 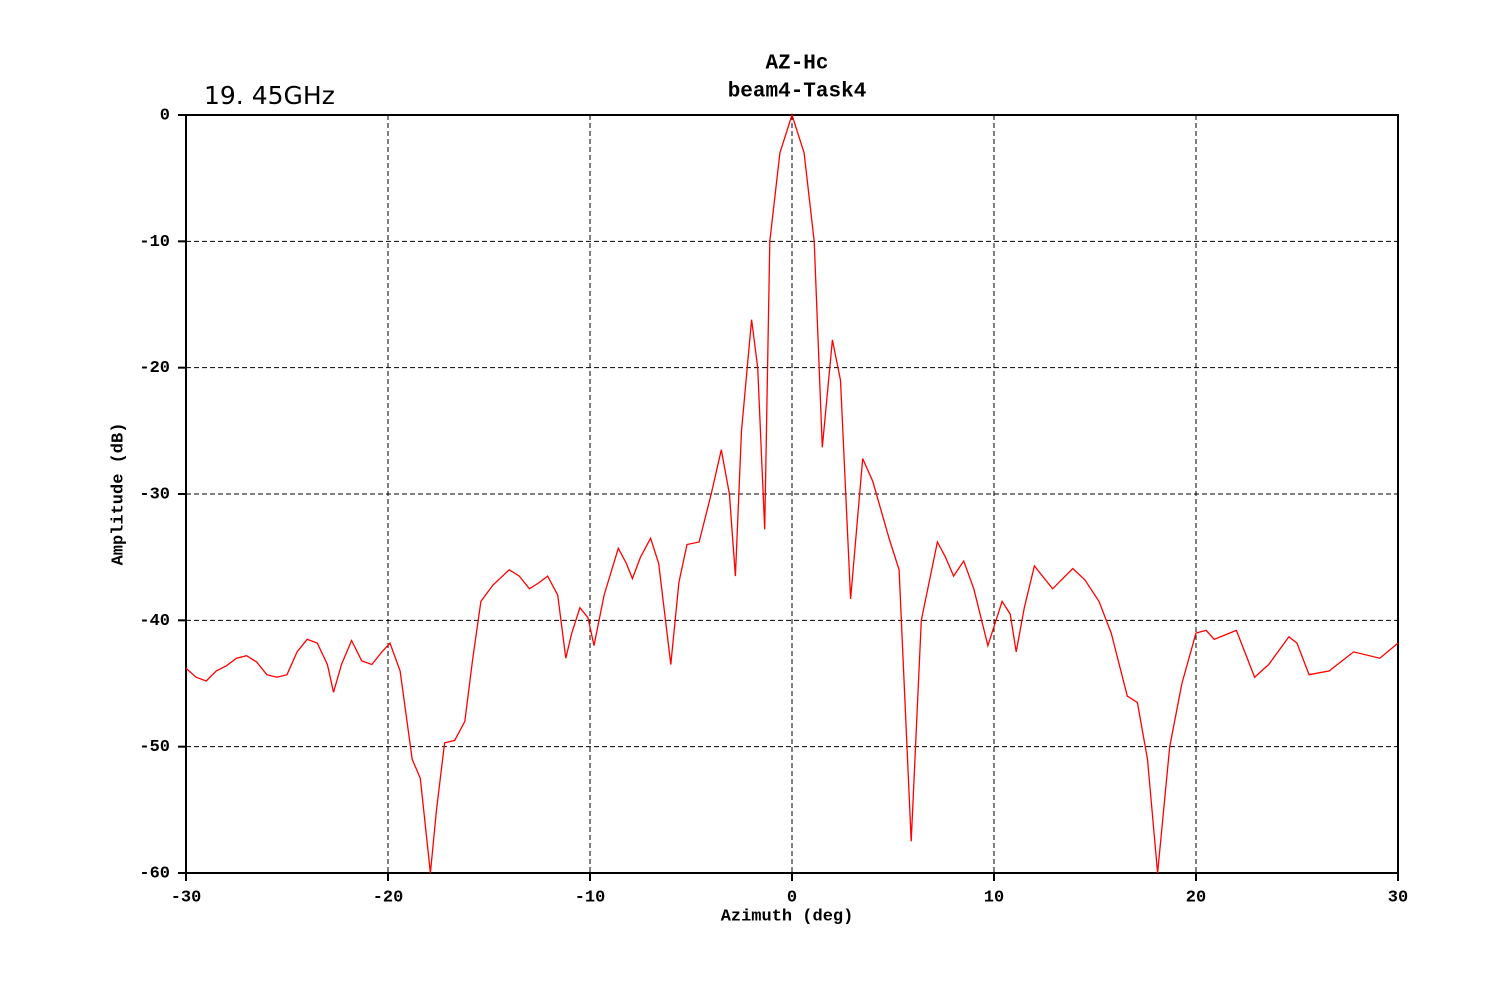 I want to click on y-tick-label: -30, so click(x=154, y=494).